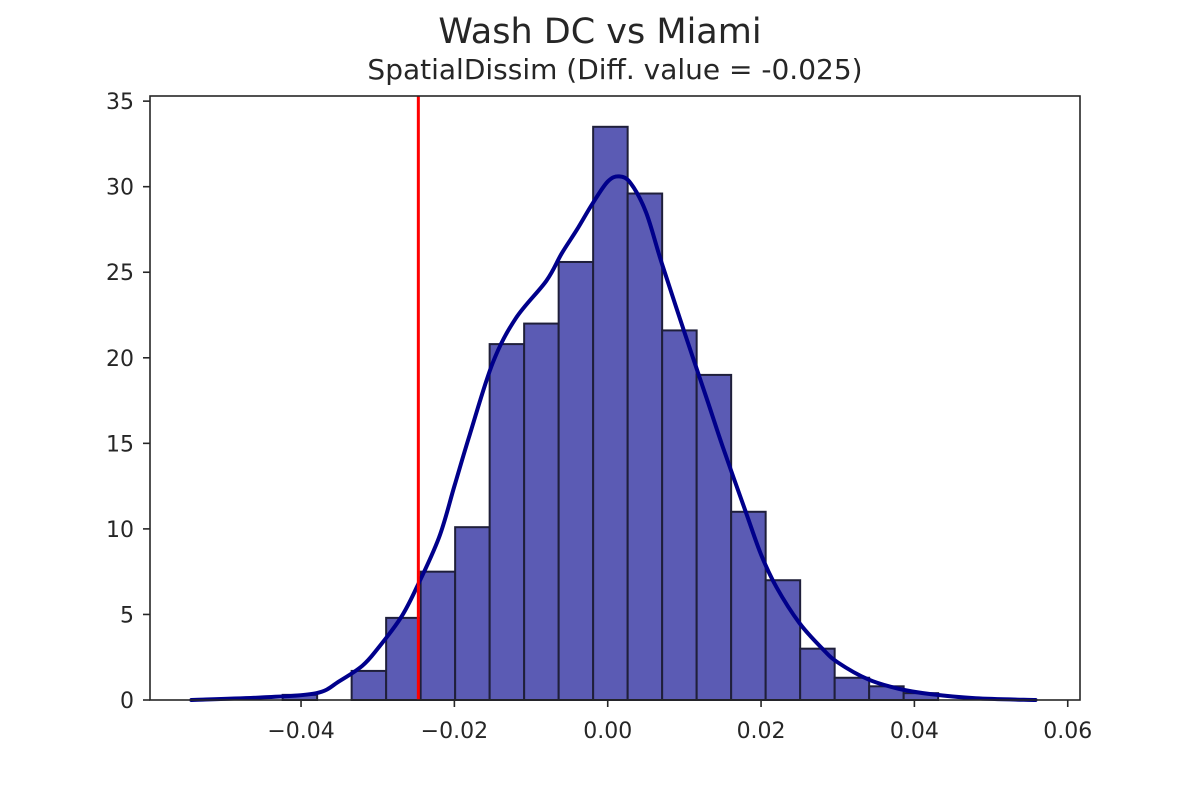 This screenshot has width=1200, height=800. Describe the element at coordinates (454, 731) in the screenshot. I see `x-tick-label: −0.02` at that location.